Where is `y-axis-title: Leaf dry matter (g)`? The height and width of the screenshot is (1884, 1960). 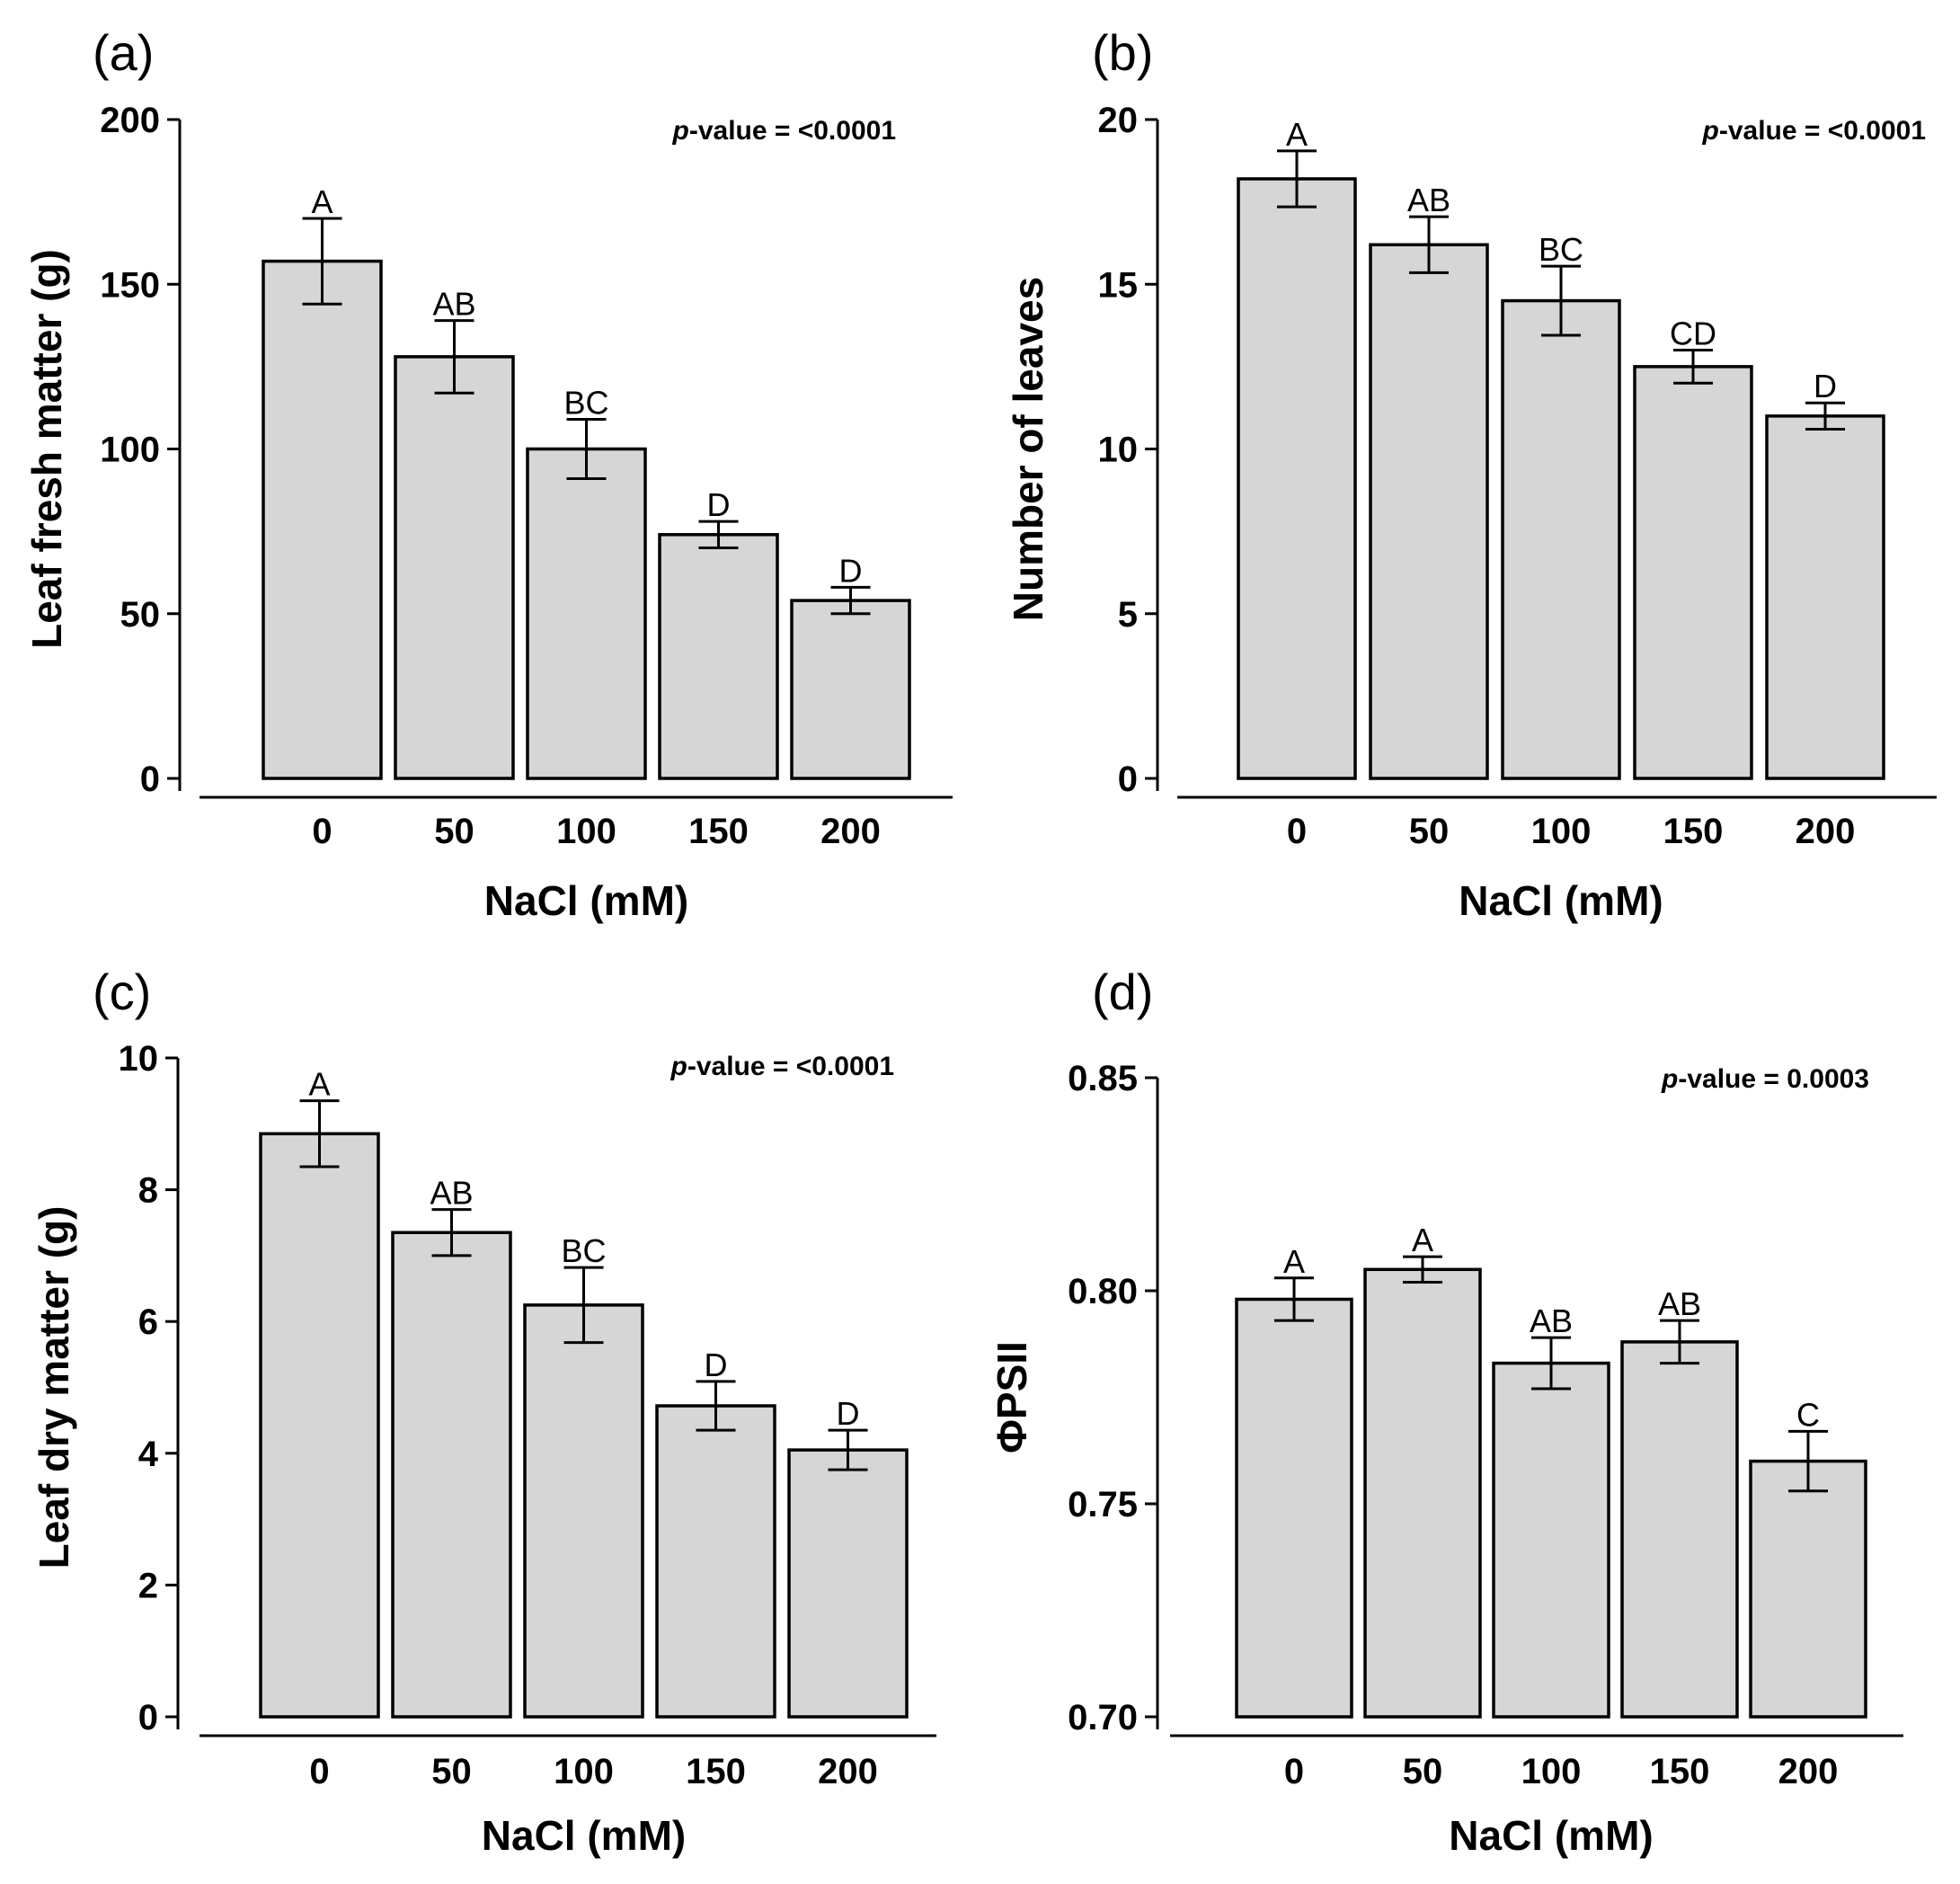
y-axis-title: Leaf dry matter (g) is located at coordinates (54, 1387).